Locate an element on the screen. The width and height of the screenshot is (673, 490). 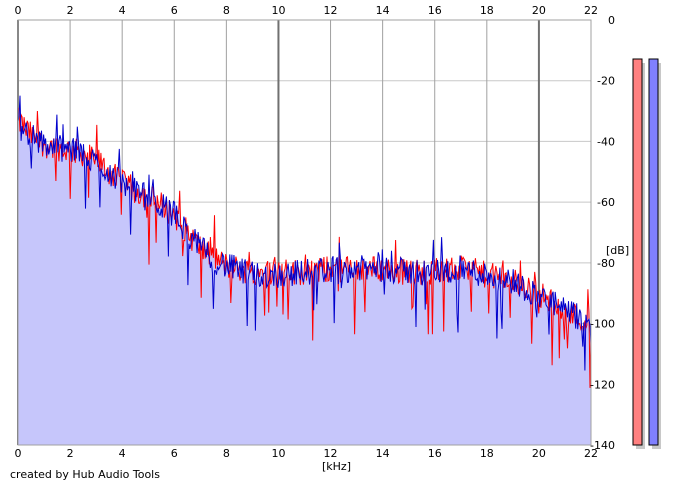
y-tick-label: -60 is located at coordinates (606, 202).